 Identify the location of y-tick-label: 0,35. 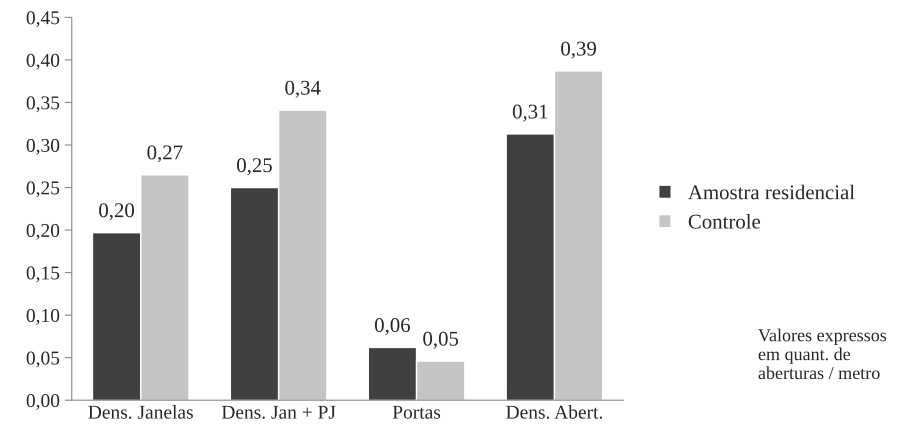
(43, 104).